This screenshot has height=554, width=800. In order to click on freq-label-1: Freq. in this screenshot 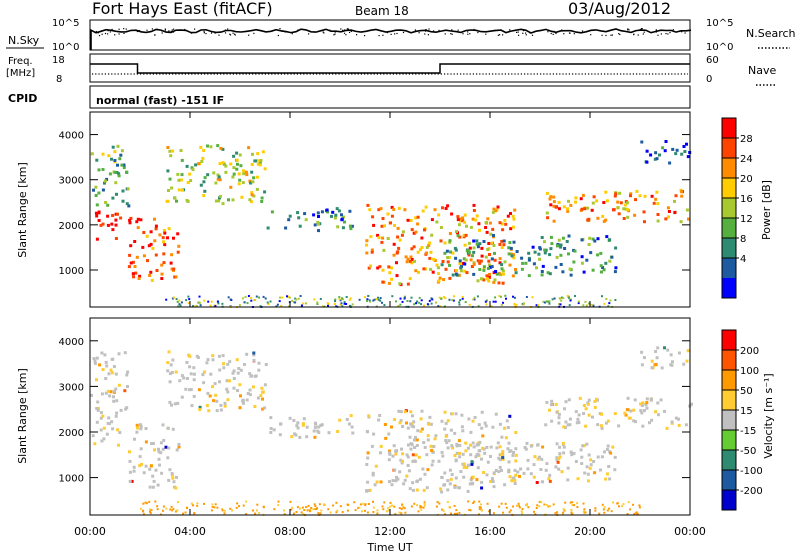, I will do `click(20, 61)`.